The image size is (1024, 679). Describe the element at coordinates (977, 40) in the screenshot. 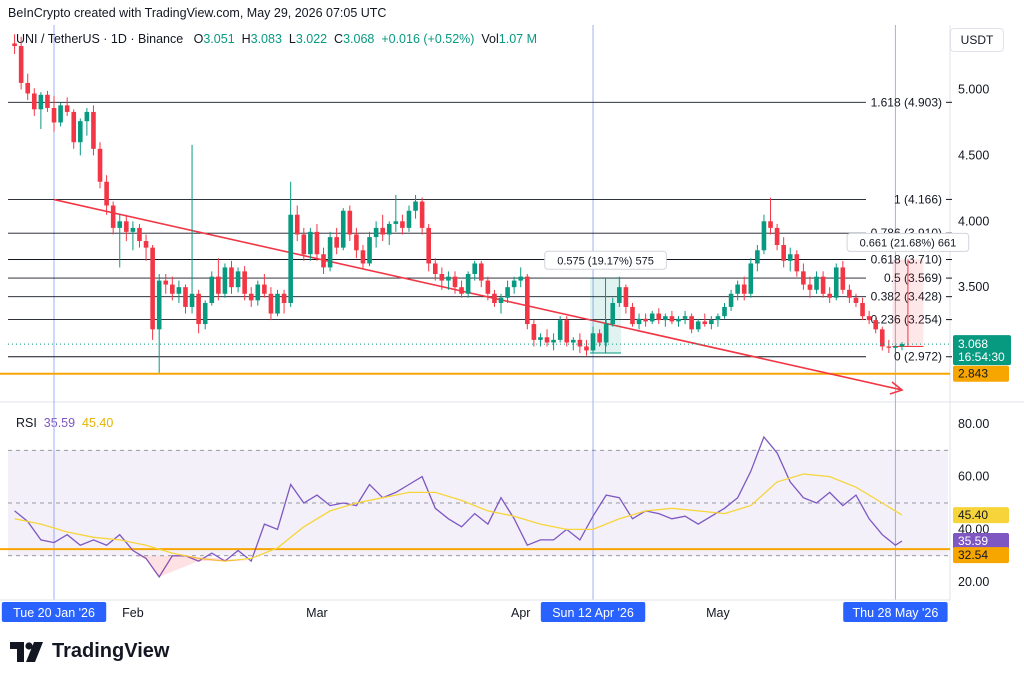

I see `currency-button: USDT` at that location.